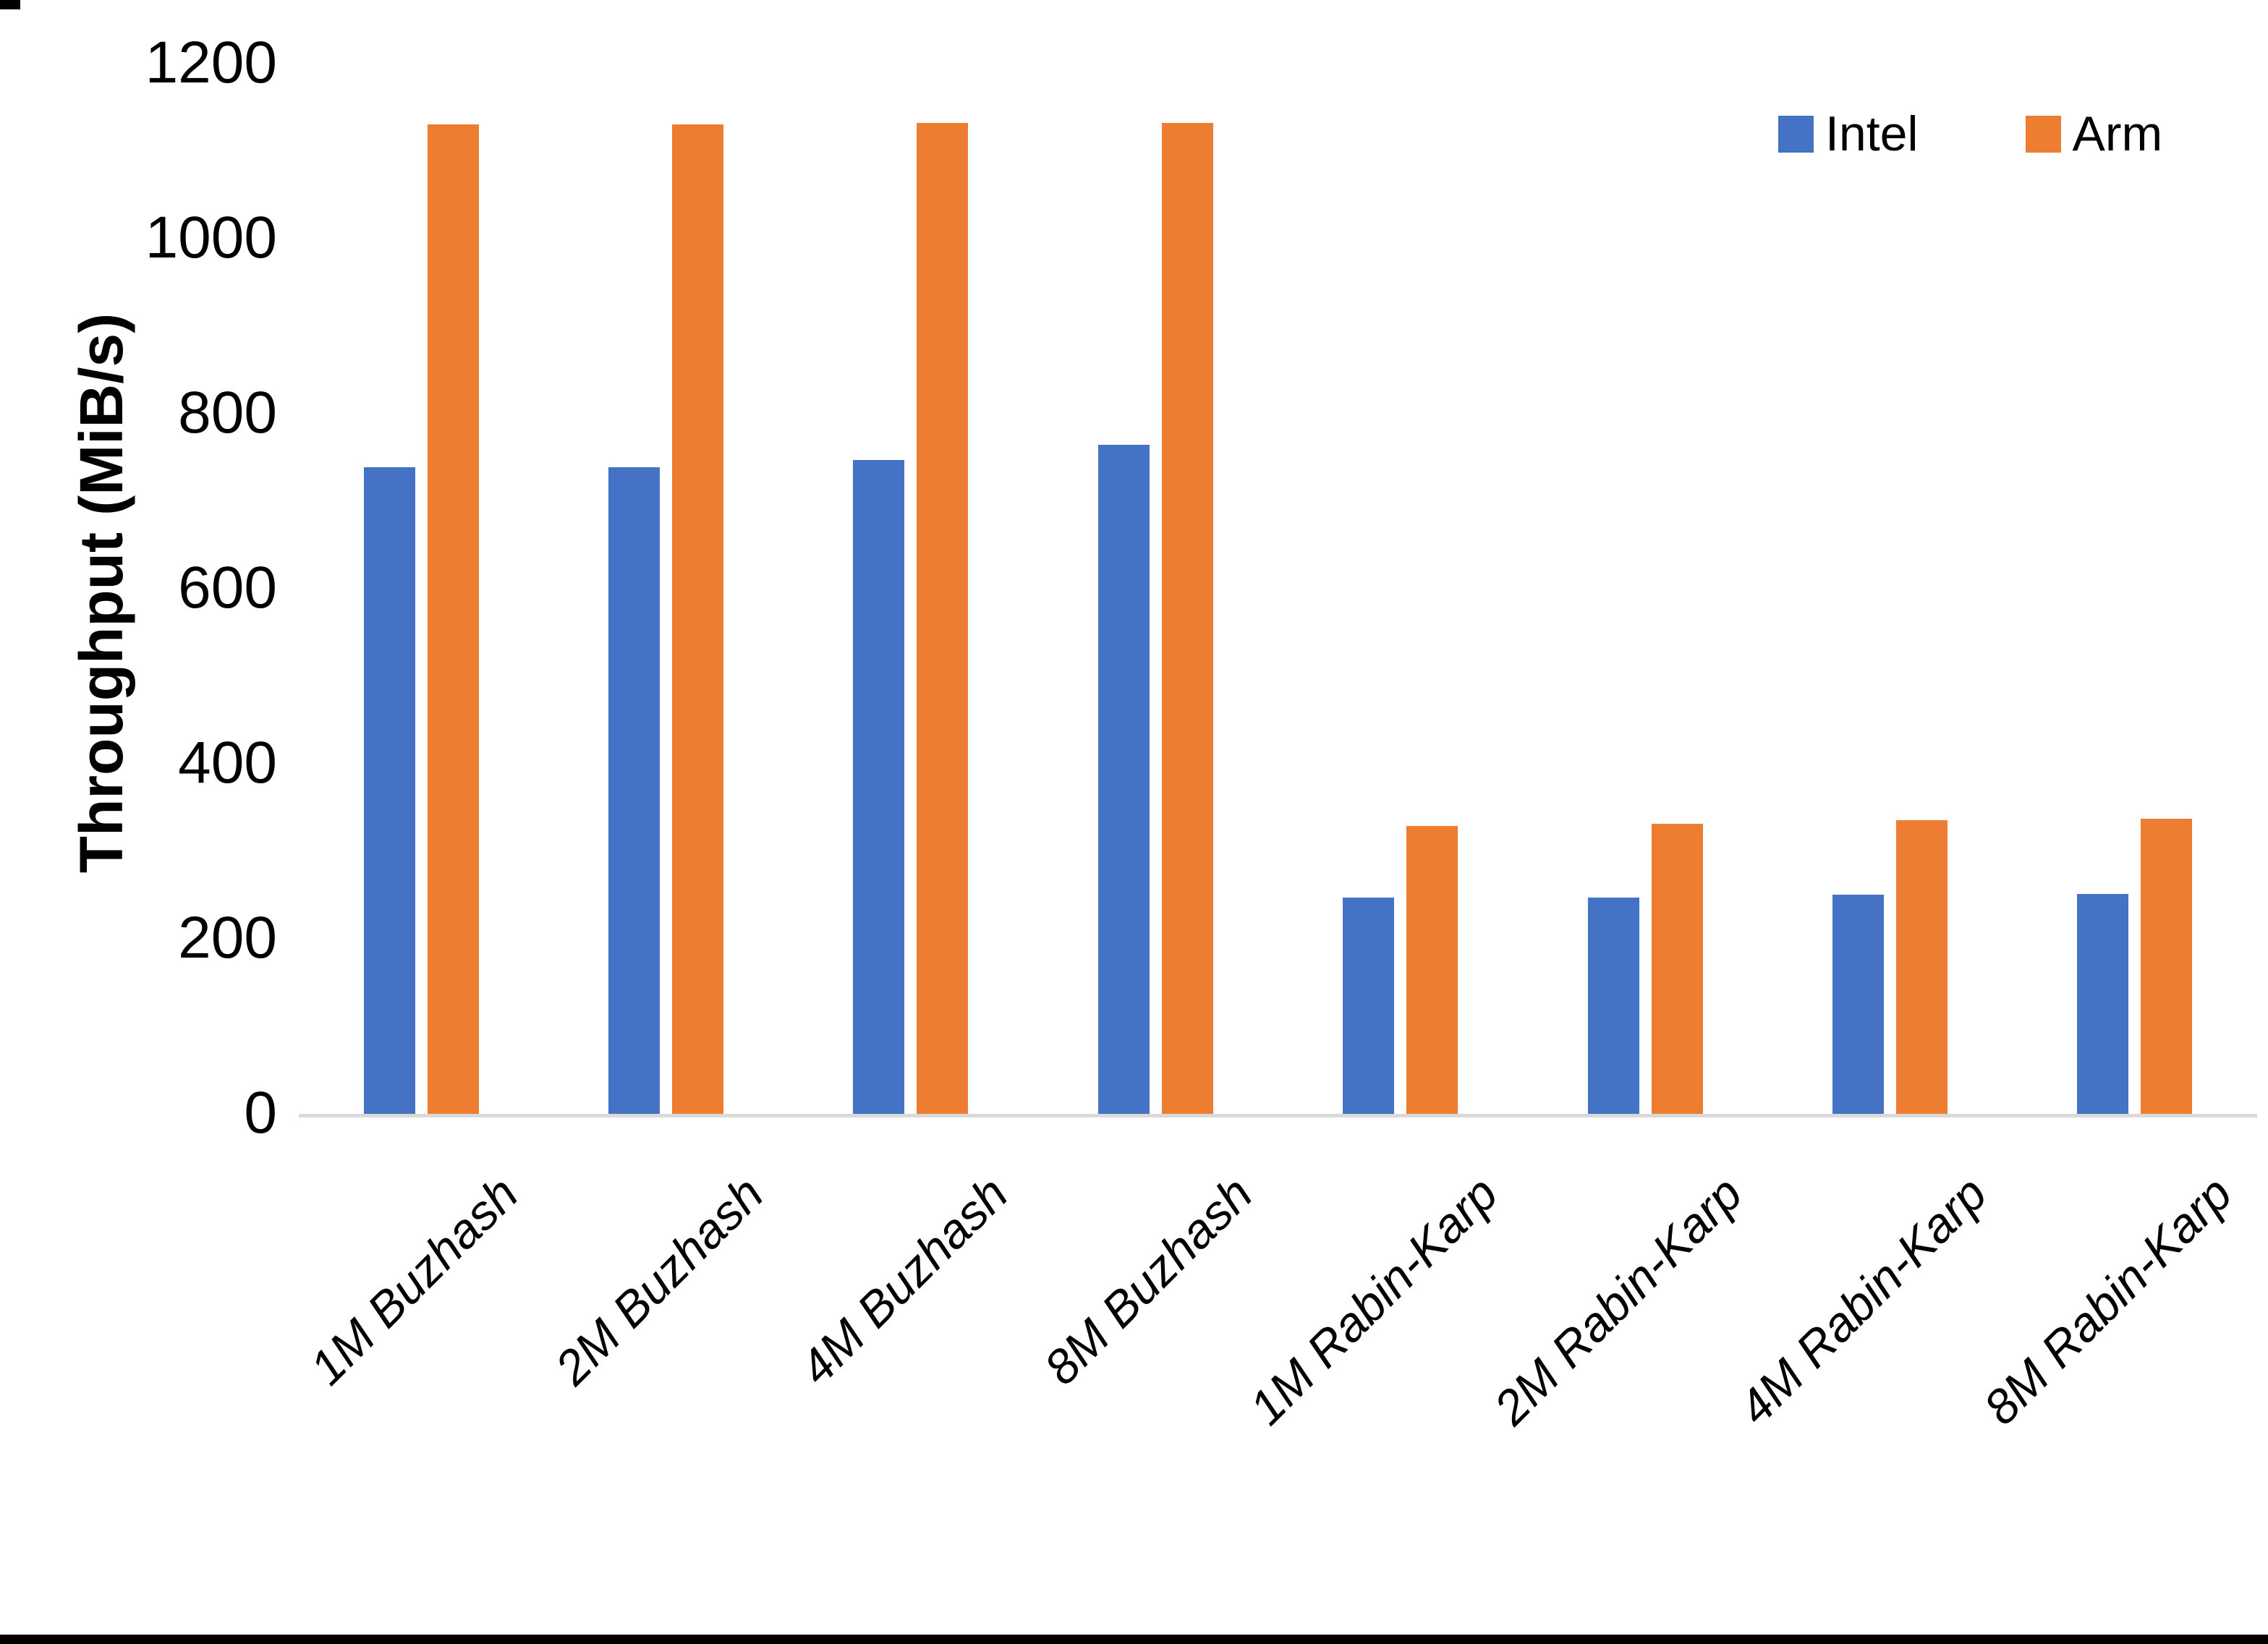  Describe the element at coordinates (211, 238) in the screenshot. I see `y-axis-tick-label: 1000` at that location.